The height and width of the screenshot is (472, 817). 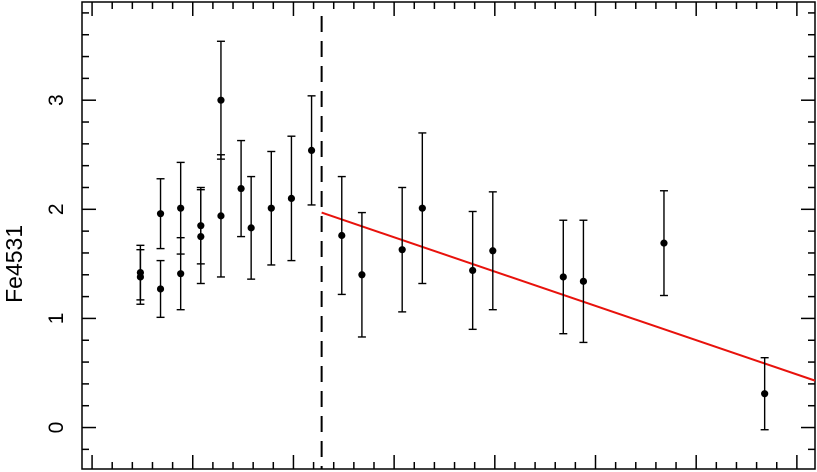 I want to click on y-axis-title: Fe4531, so click(x=14, y=264).